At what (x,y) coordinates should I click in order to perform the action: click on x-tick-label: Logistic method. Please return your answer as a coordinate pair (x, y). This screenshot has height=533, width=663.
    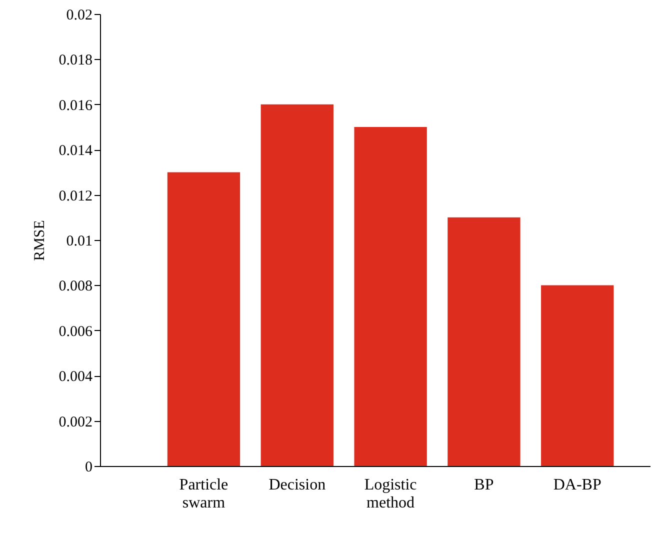
    Looking at the image, I should click on (390, 494).